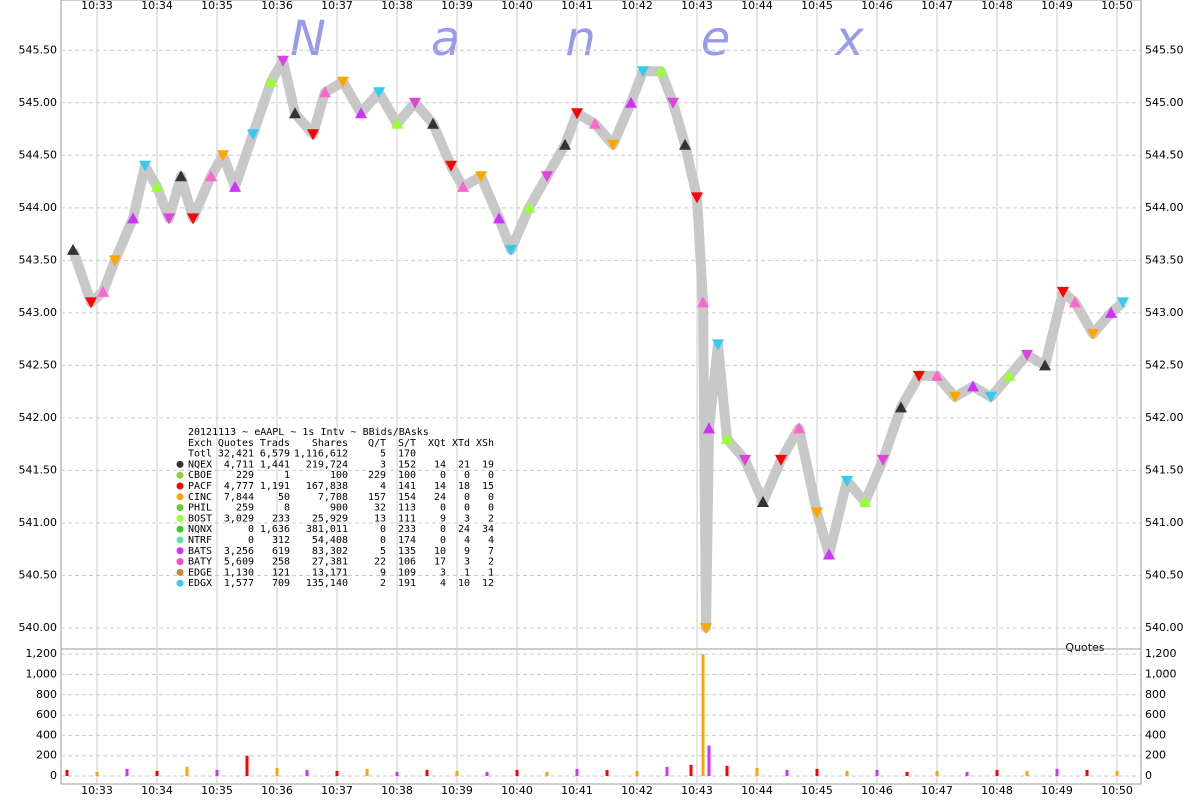 Image resolution: width=1200 pixels, height=800 pixels. What do you see at coordinates (1148, 775) in the screenshot?
I see `y2-tick-label: 0` at bounding box center [1148, 775].